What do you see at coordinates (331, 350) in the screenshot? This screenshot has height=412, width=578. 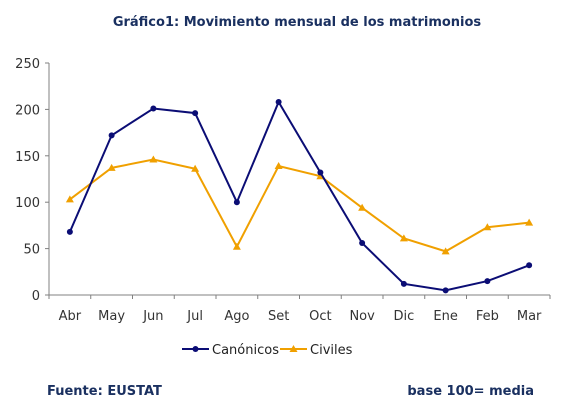 I see `legend-label: Civiles` at bounding box center [331, 350].